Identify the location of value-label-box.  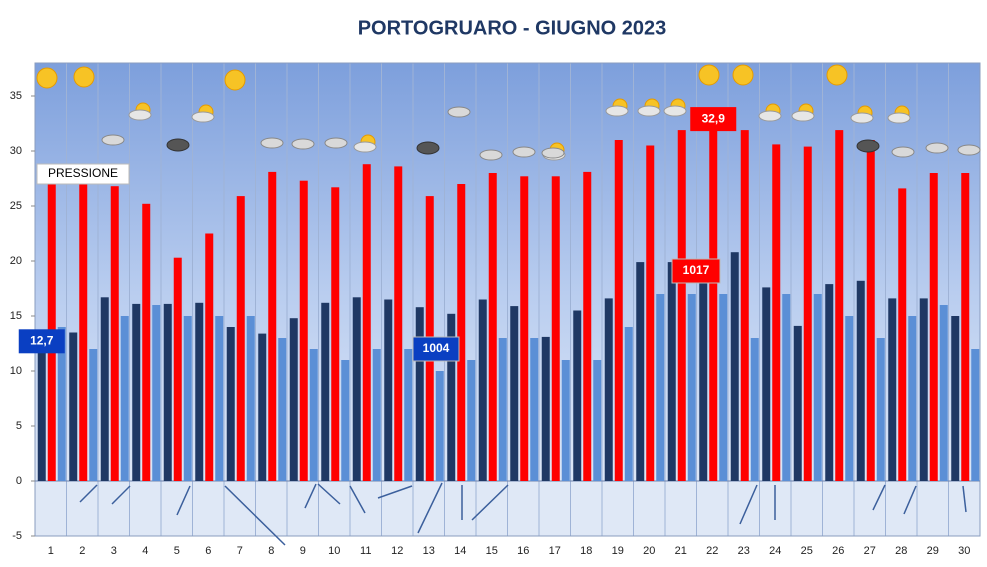
(713, 119).